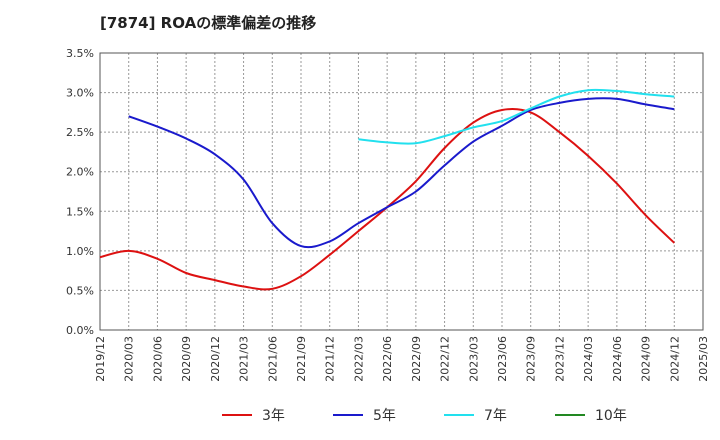 This screenshot has height=440, width=720. I want to click on legend-label-3: 10年, so click(611, 416).